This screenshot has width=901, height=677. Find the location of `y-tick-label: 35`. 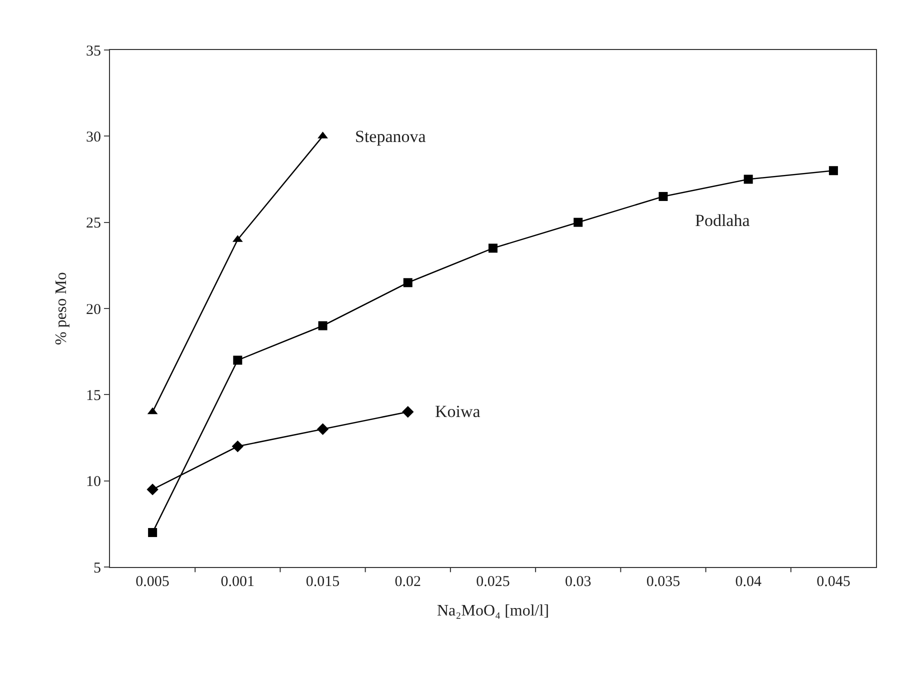

y-tick-label: 35 is located at coordinates (93, 51).